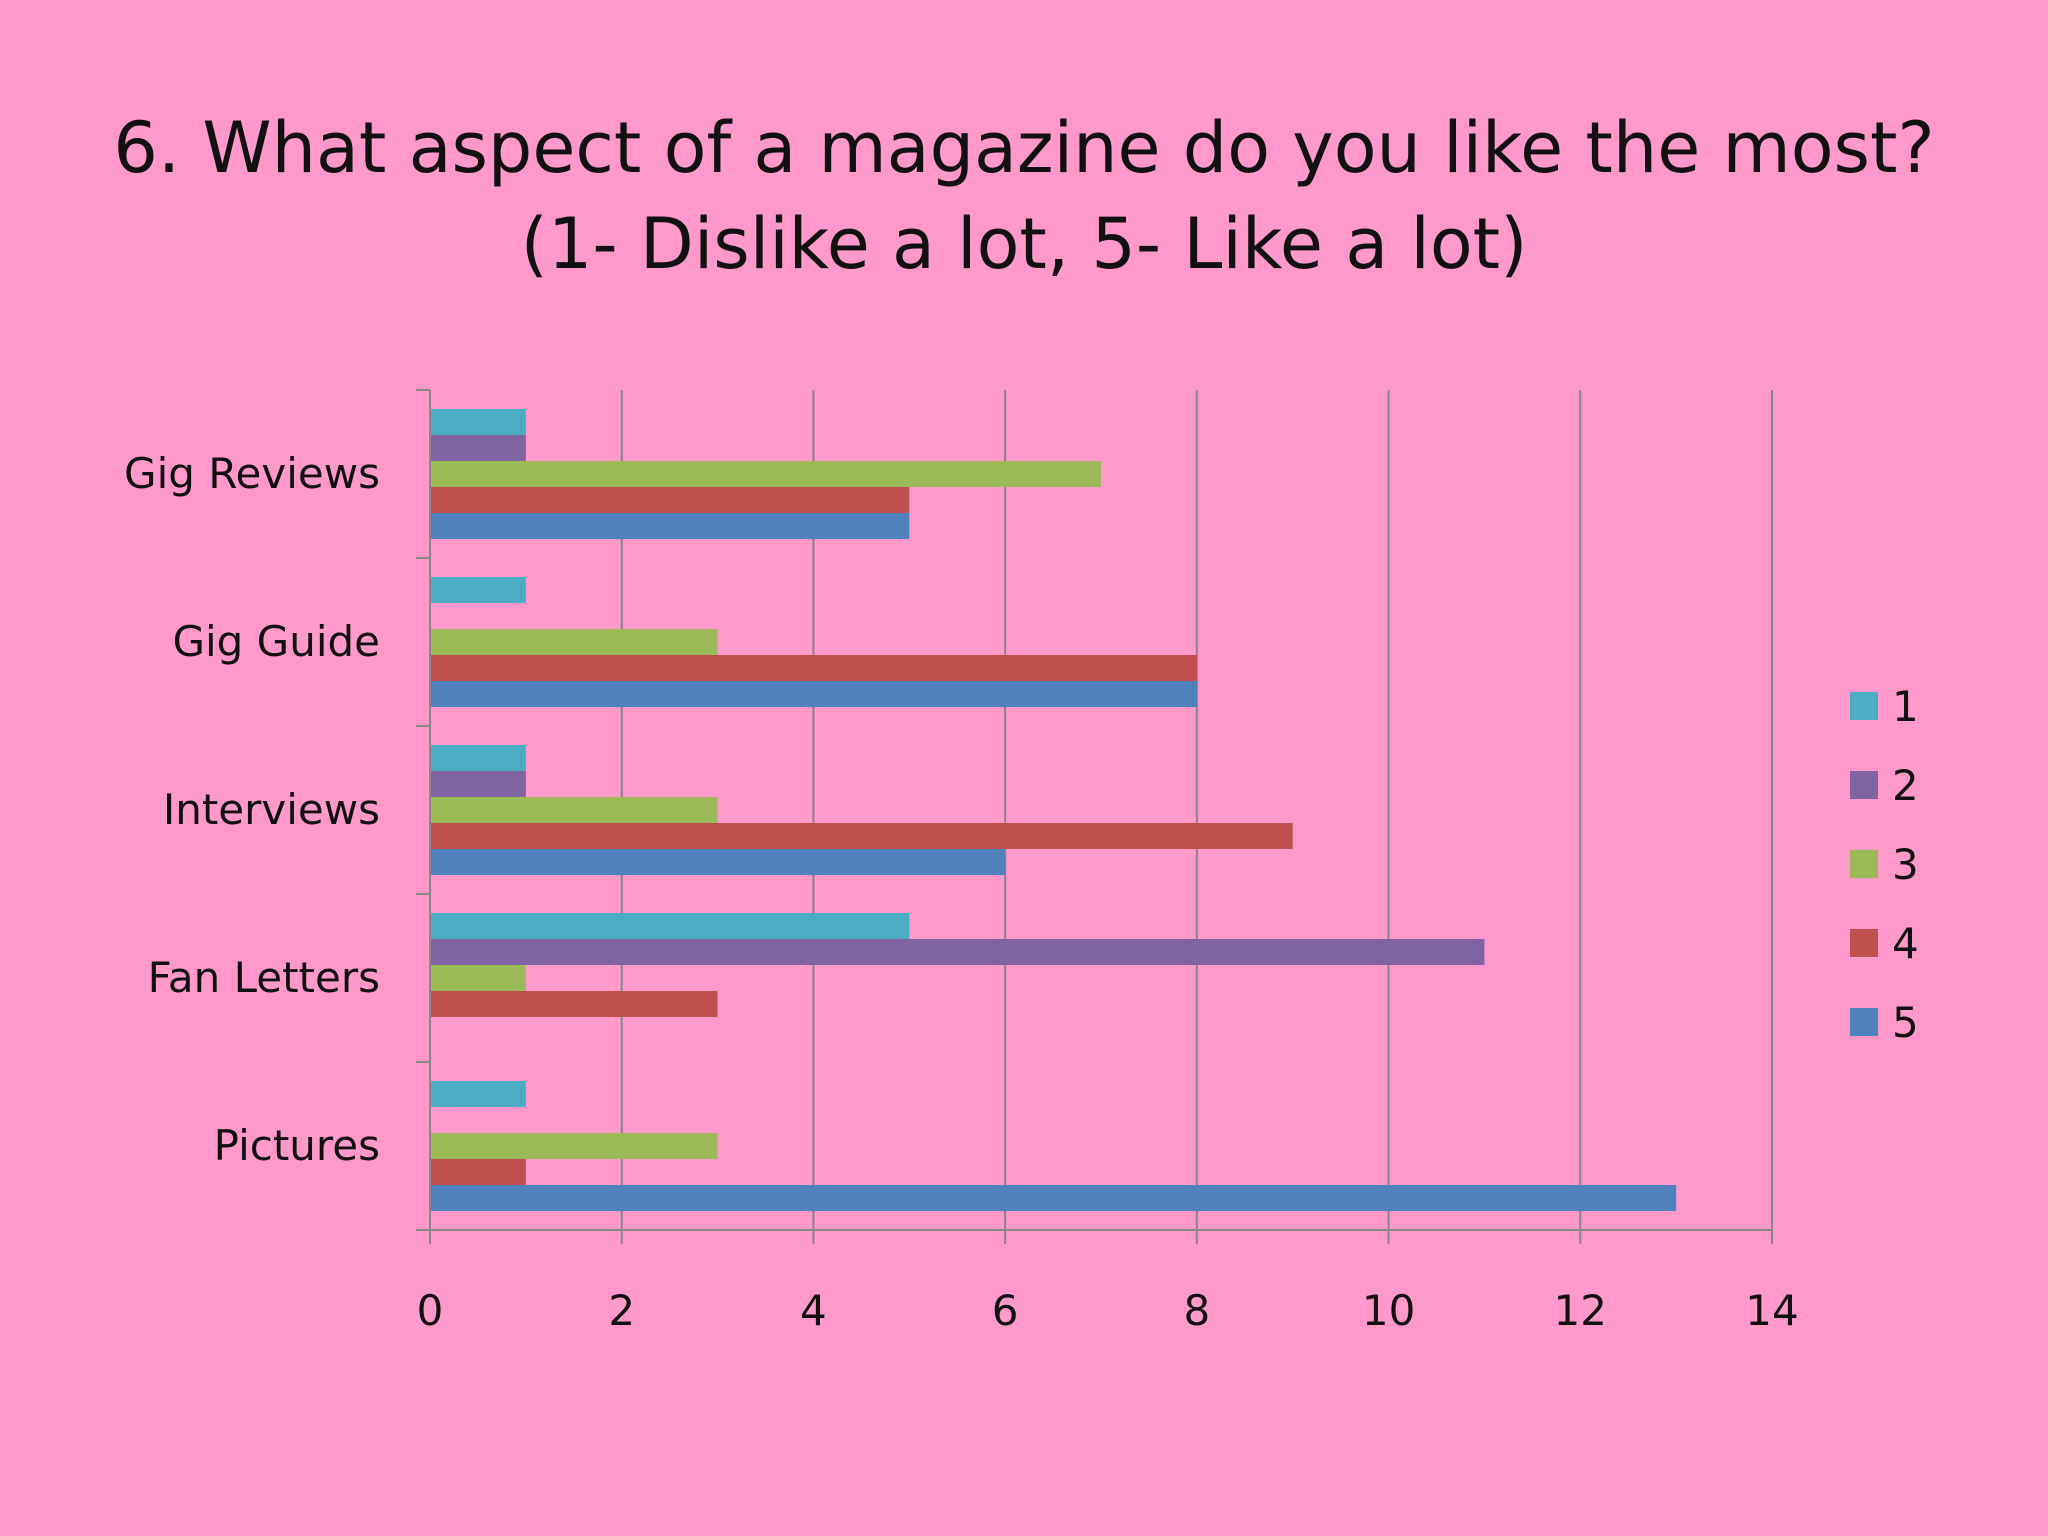  Describe the element at coordinates (297, 1145) in the screenshot. I see `category-label: Pictures` at that location.